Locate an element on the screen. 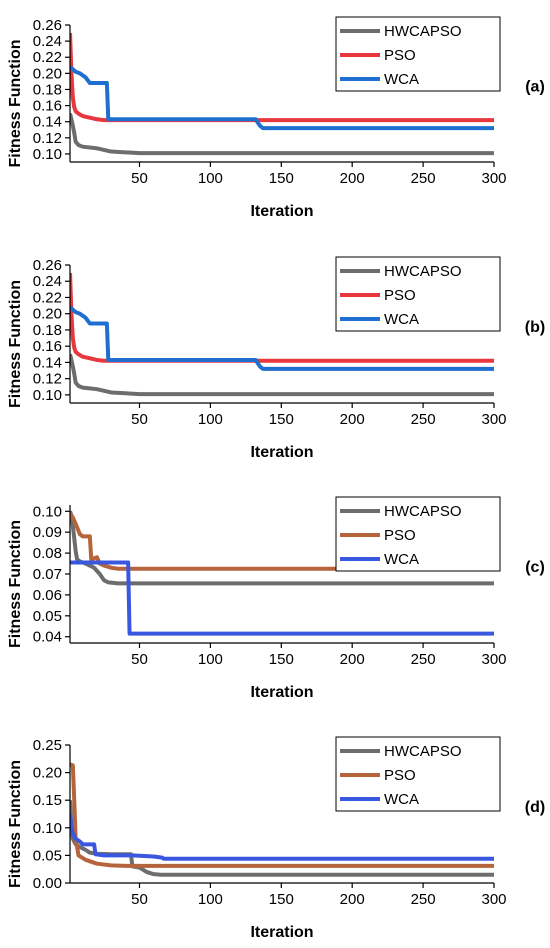 The width and height of the screenshot is (550, 948). panel-label: (b) is located at coordinates (535, 327).